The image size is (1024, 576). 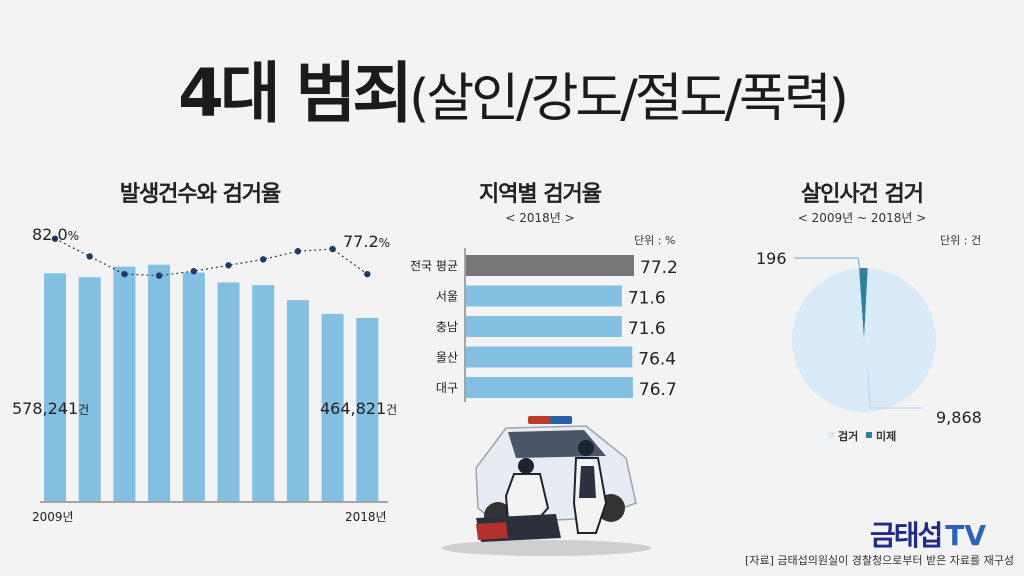 What do you see at coordinates (959, 417) in the screenshot?
I see `slice-value-label: 9,868` at bounding box center [959, 417].